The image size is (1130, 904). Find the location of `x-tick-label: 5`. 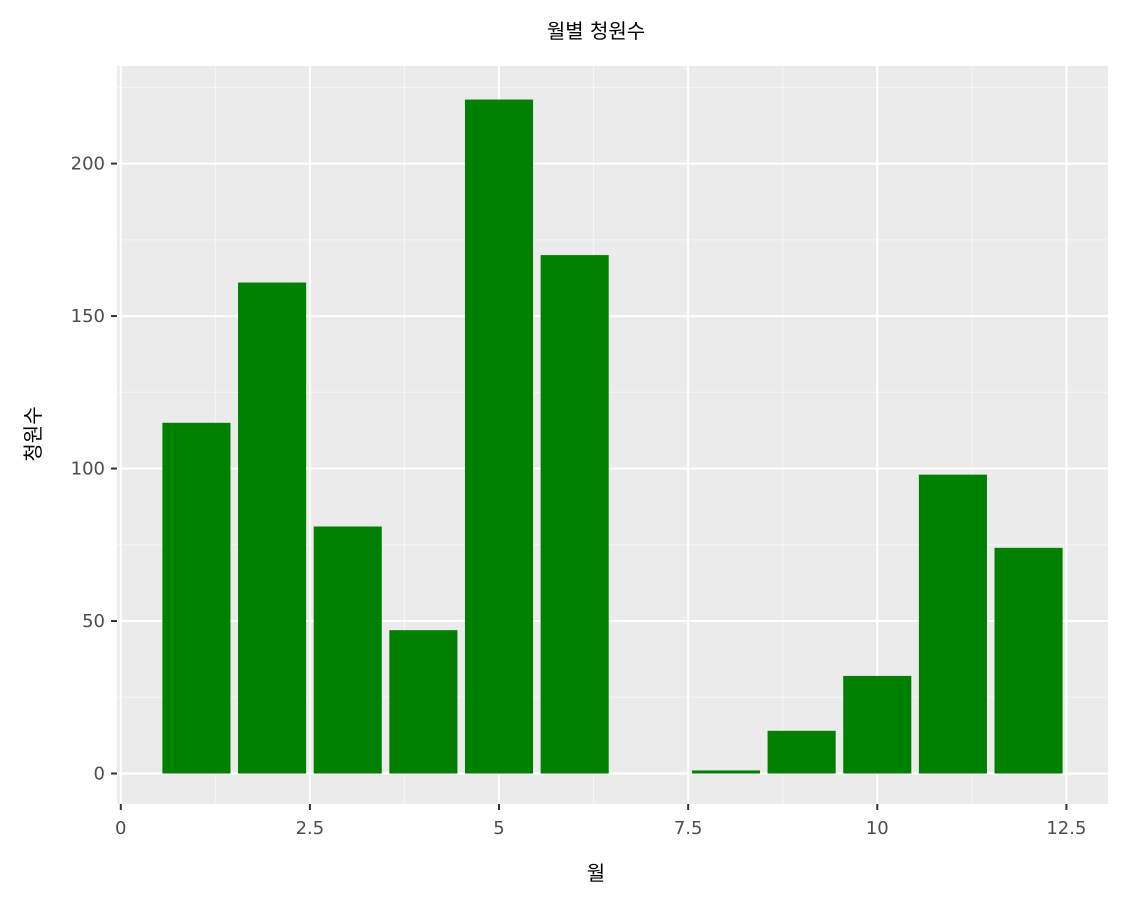

x-tick-label: 5 is located at coordinates (498, 828).